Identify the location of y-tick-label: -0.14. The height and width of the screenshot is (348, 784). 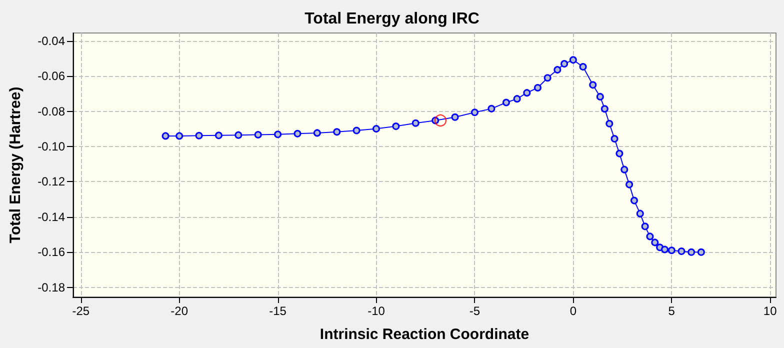
(52, 217).